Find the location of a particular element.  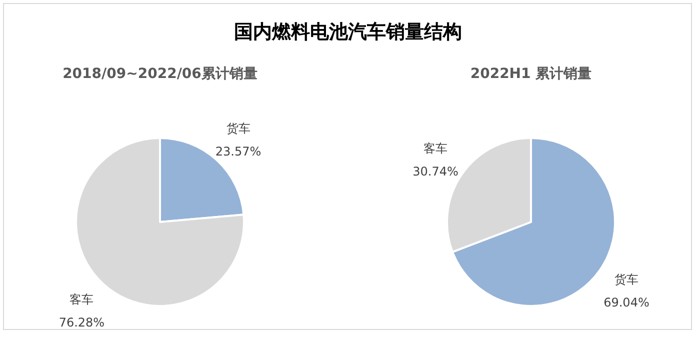

data-label: 69.04% is located at coordinates (627, 303).